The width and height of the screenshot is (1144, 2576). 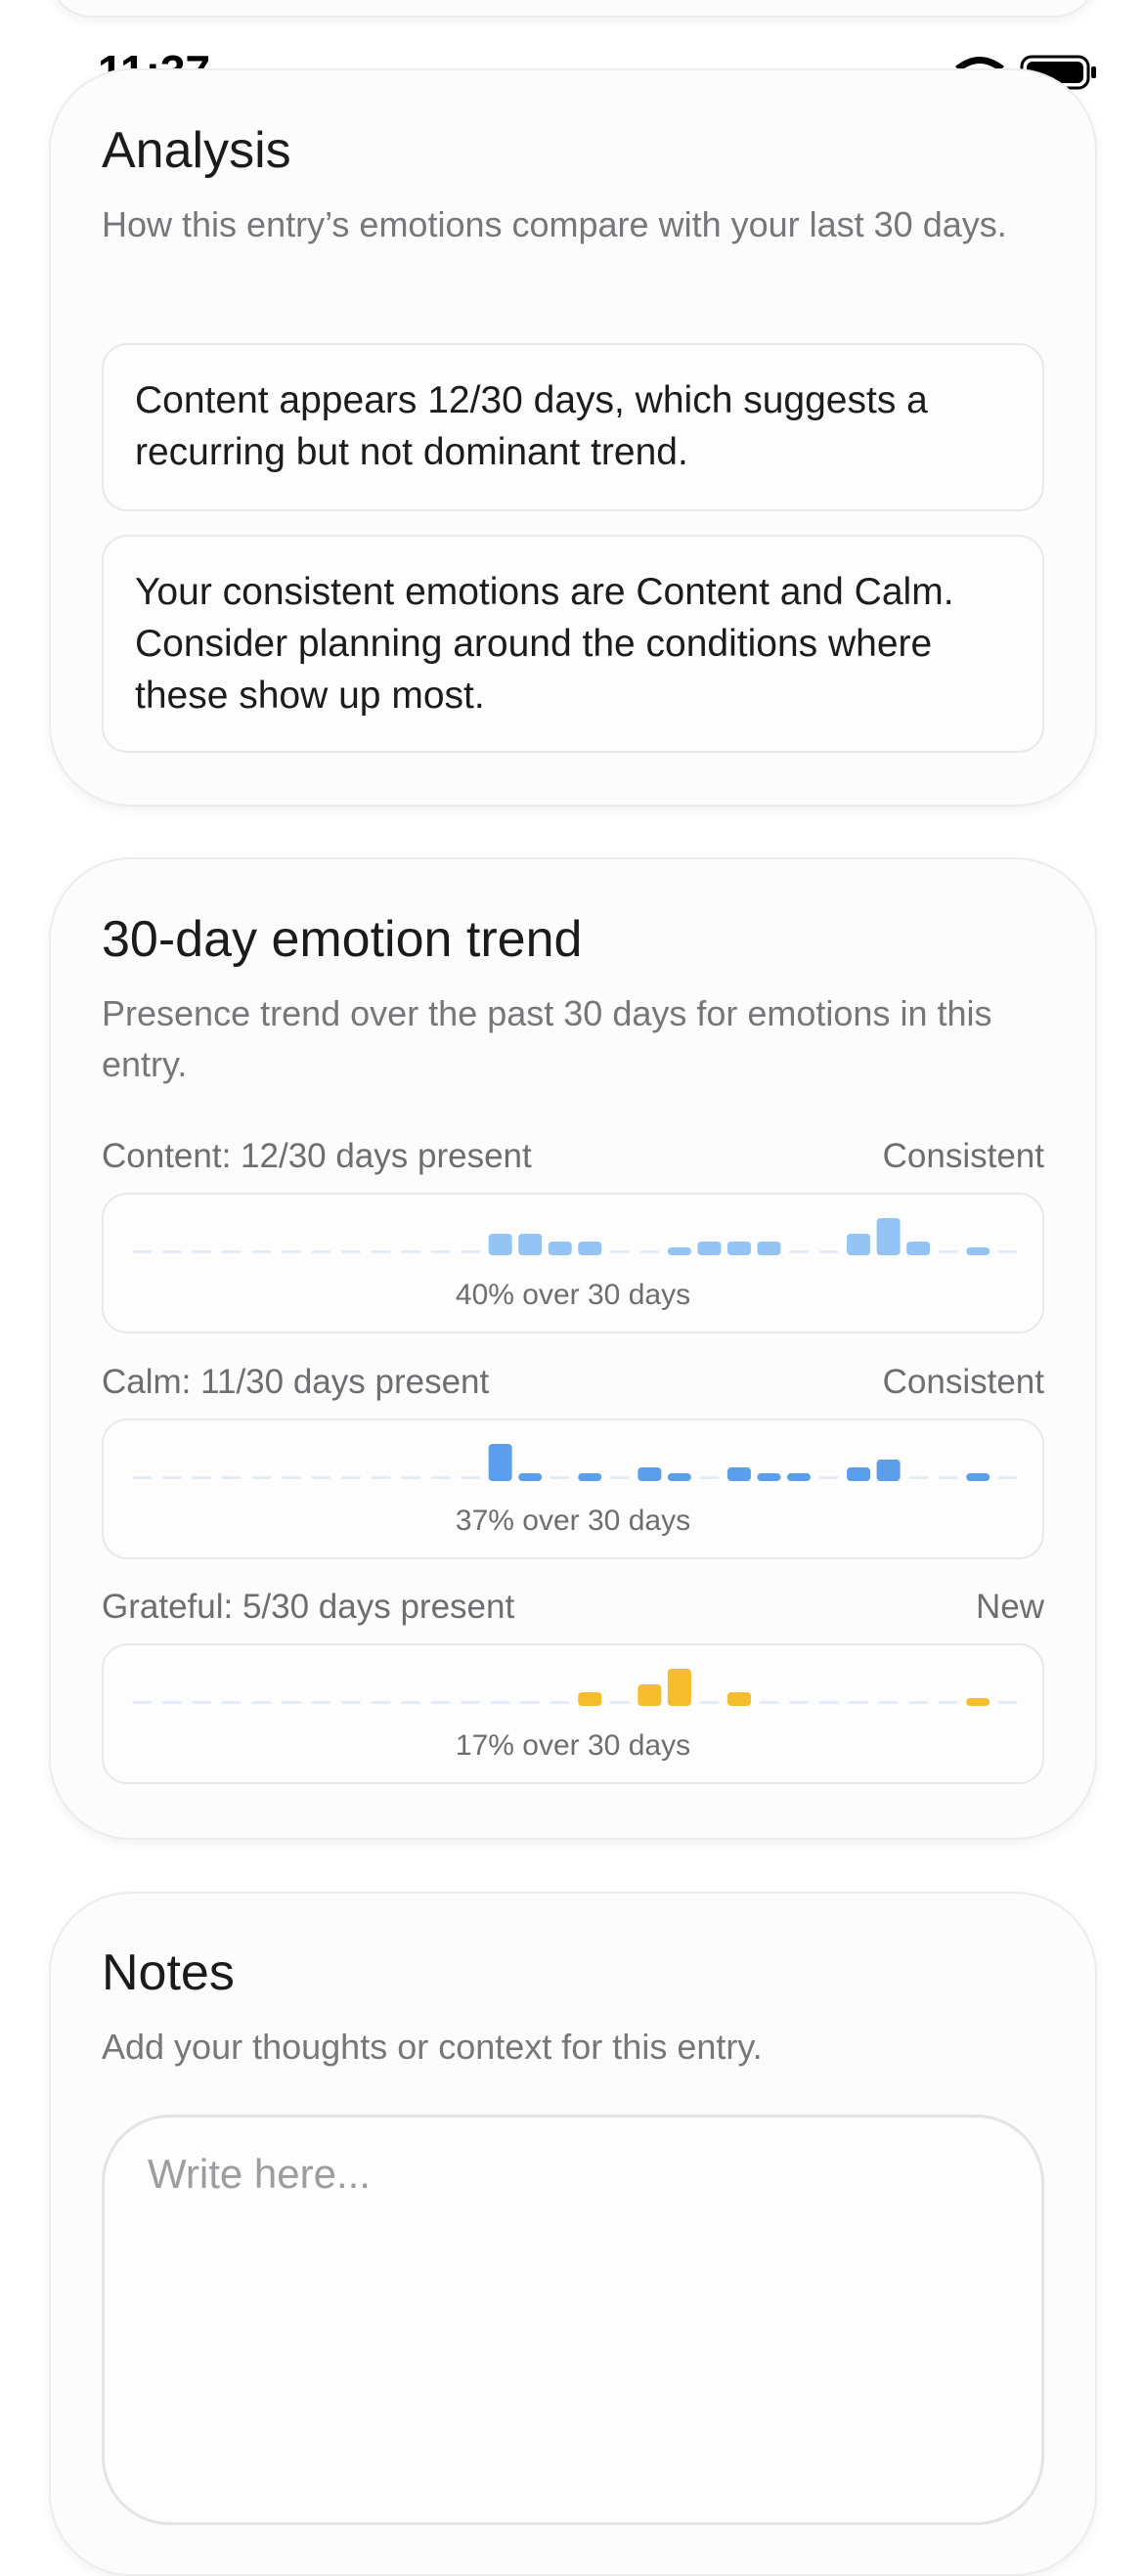 What do you see at coordinates (963, 1156) in the screenshot?
I see `emotion-status: Consistent` at bounding box center [963, 1156].